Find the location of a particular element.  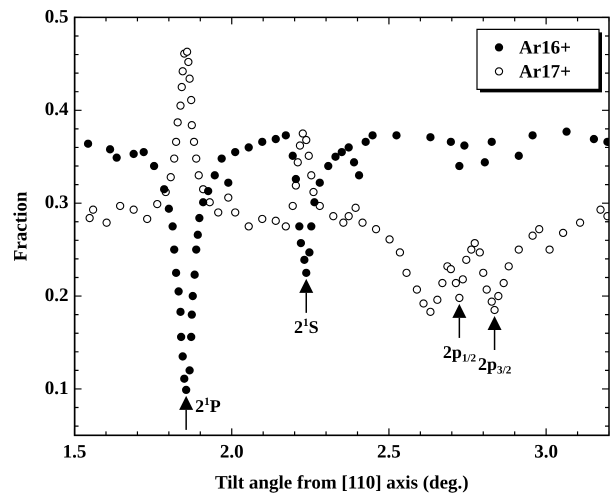

y-tick-label: 0.4 is located at coordinates (57, 109).